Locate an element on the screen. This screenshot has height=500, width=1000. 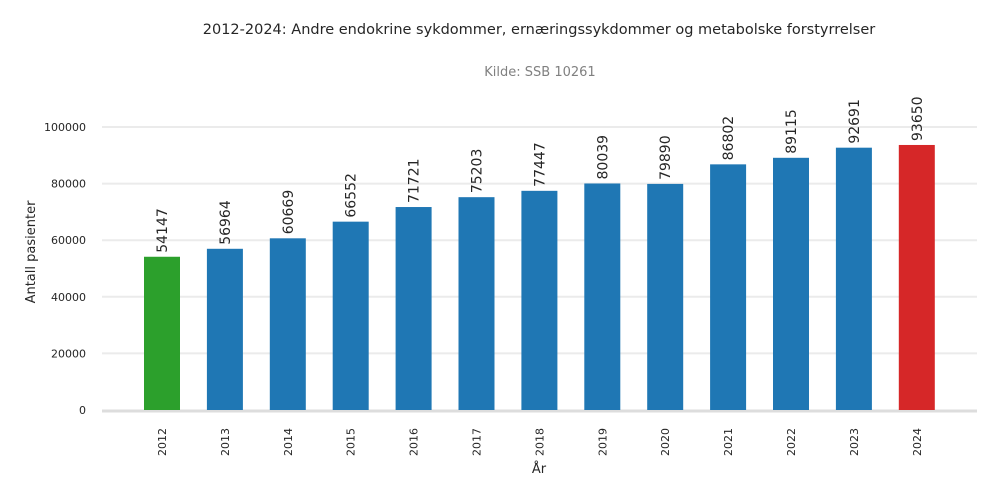
bar-2015 is located at coordinates (350, 315).